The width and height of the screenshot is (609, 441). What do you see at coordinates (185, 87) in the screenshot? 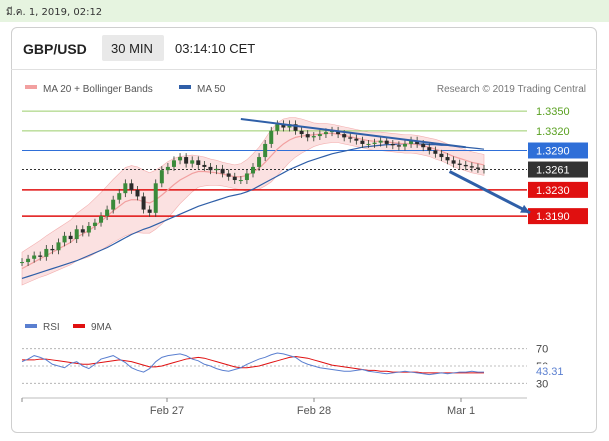
I see `ma50-legend-swatch` at bounding box center [185, 87].